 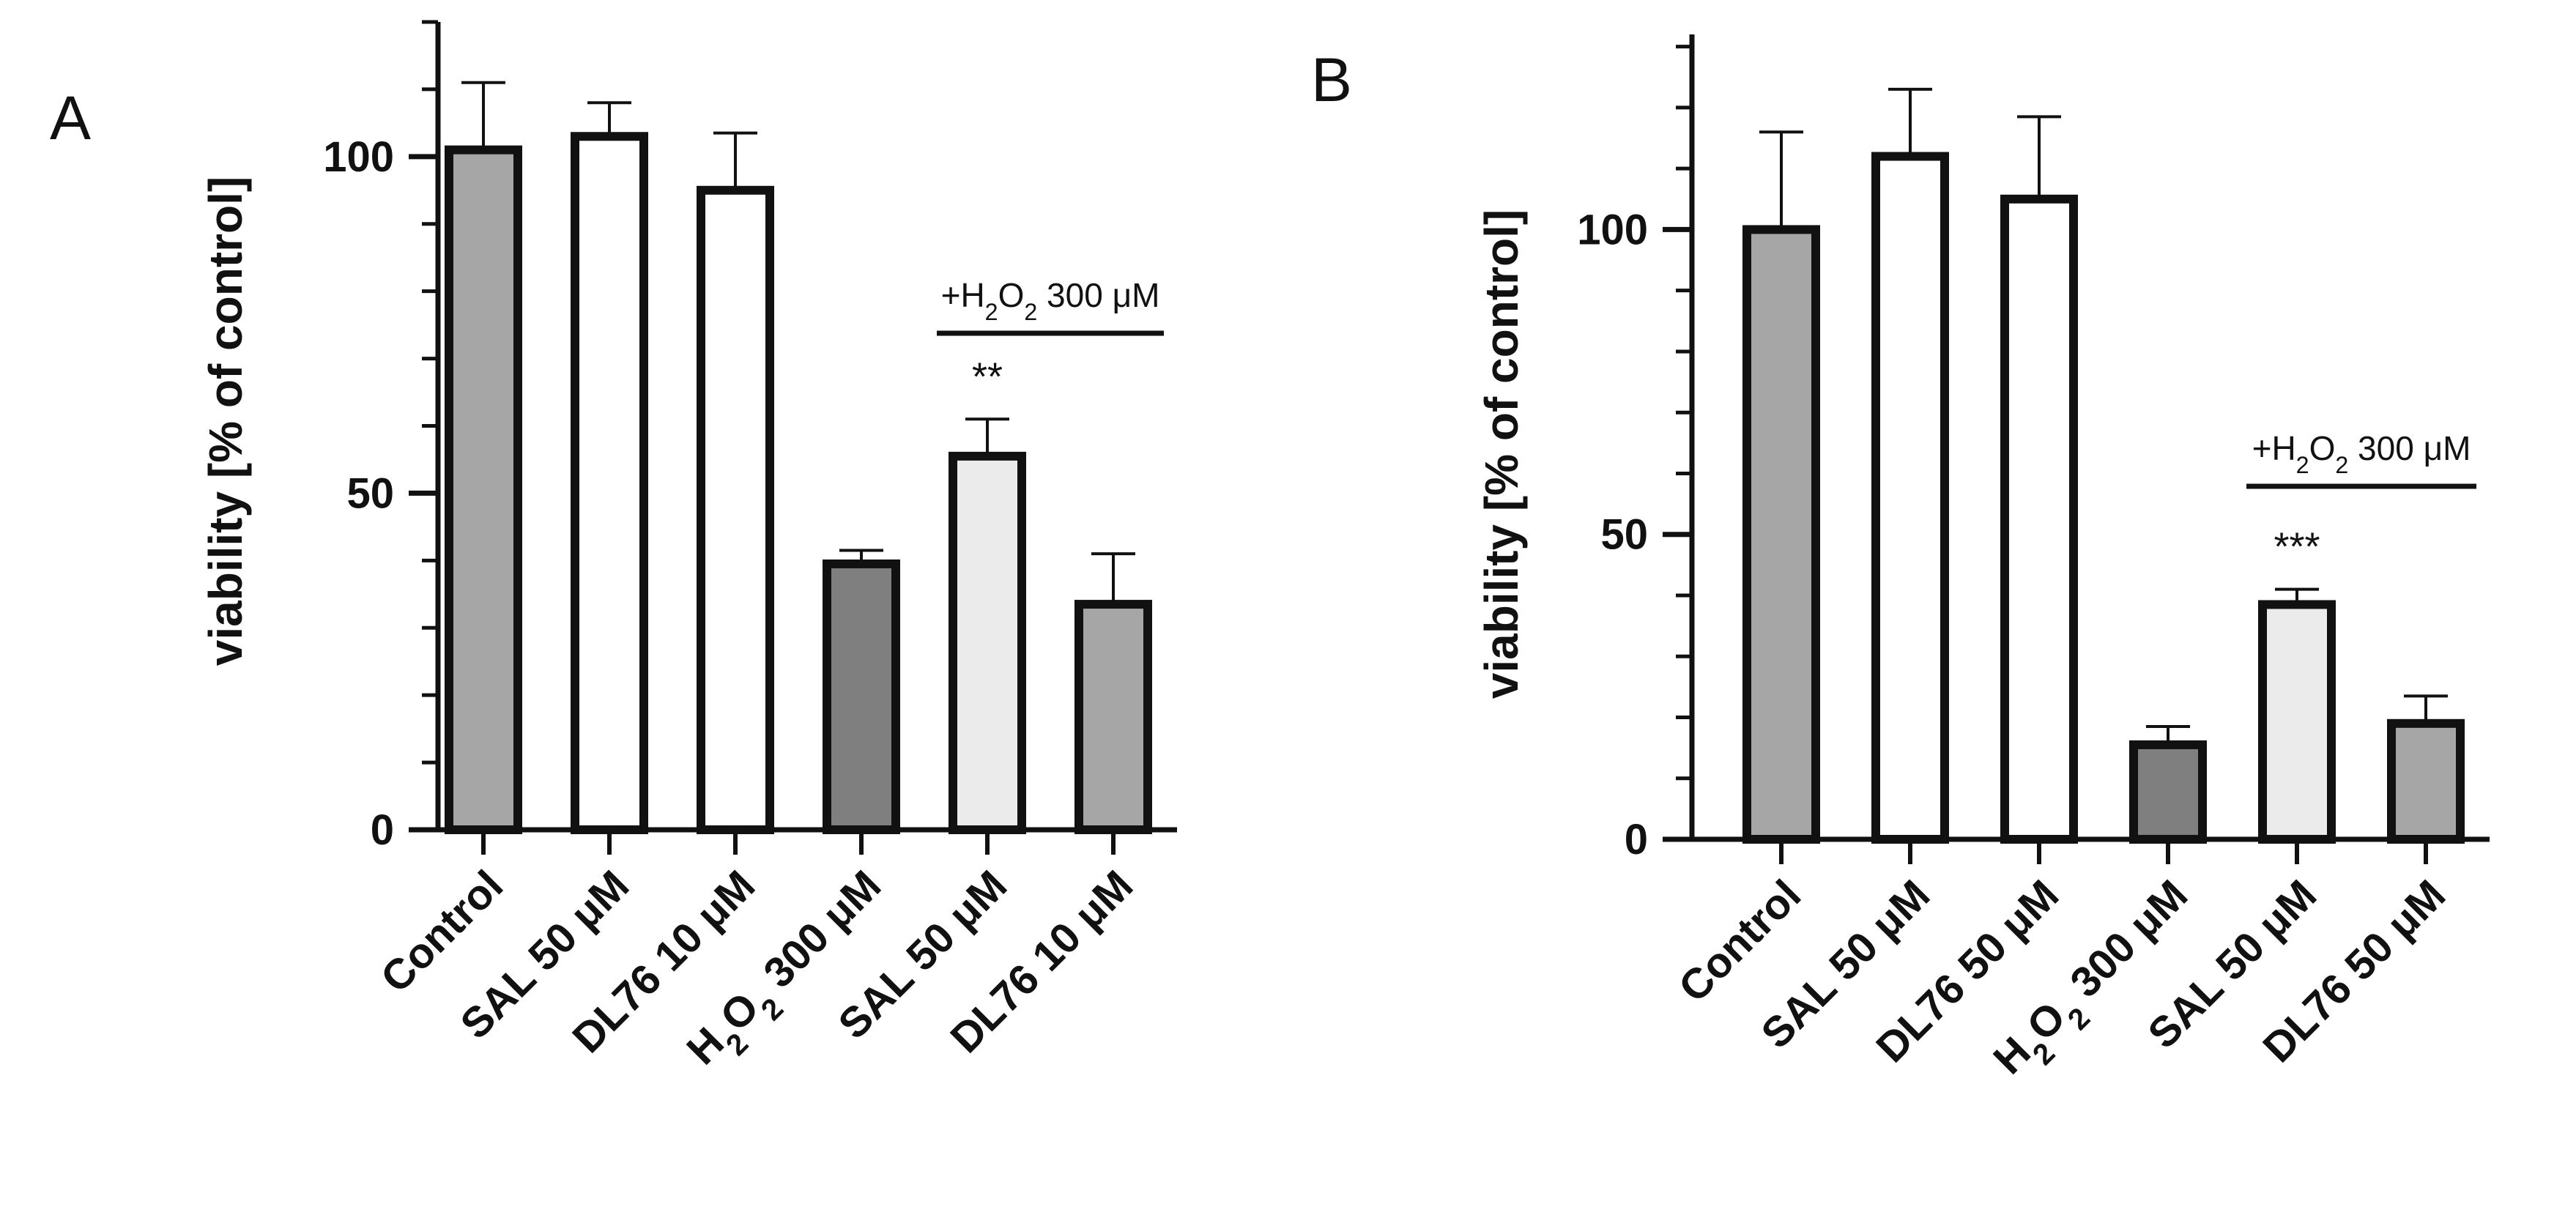 What do you see at coordinates (358, 157) in the screenshot?
I see `y-tick-label-a: 100` at bounding box center [358, 157].